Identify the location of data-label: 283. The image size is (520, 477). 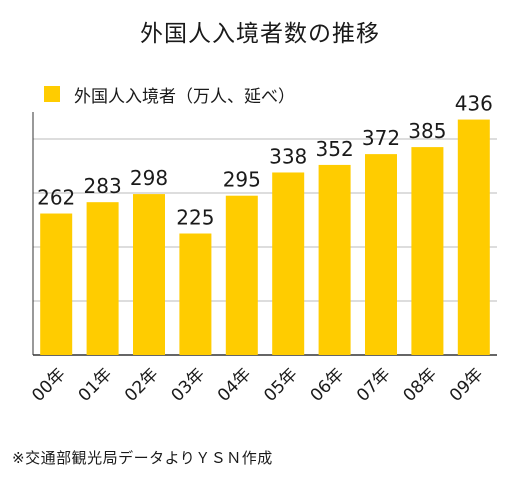
(103, 186).